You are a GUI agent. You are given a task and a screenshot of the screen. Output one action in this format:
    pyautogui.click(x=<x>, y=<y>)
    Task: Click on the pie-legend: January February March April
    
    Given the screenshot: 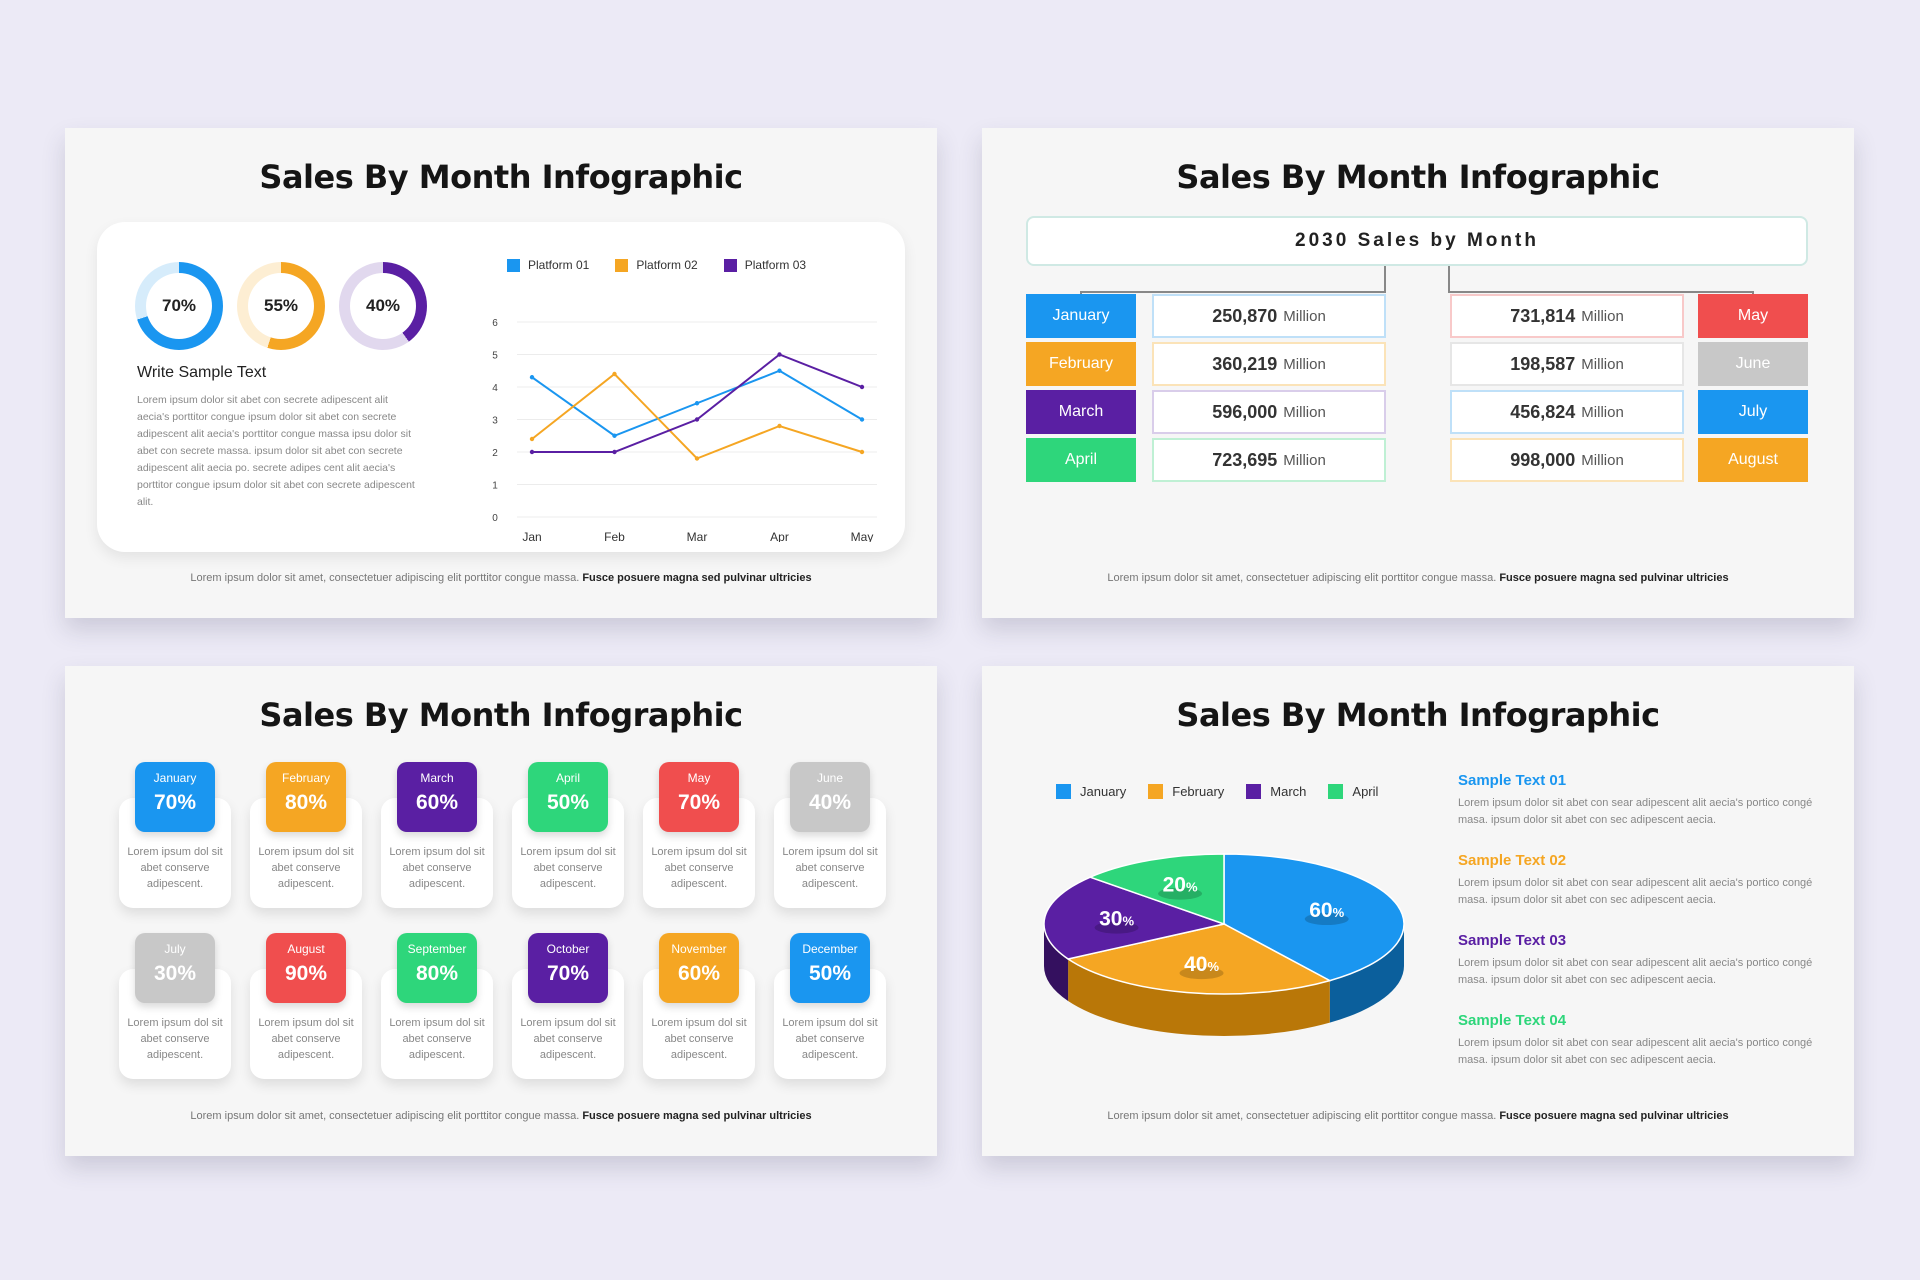 What is the action you would take?
    pyautogui.click(x=1217, y=791)
    